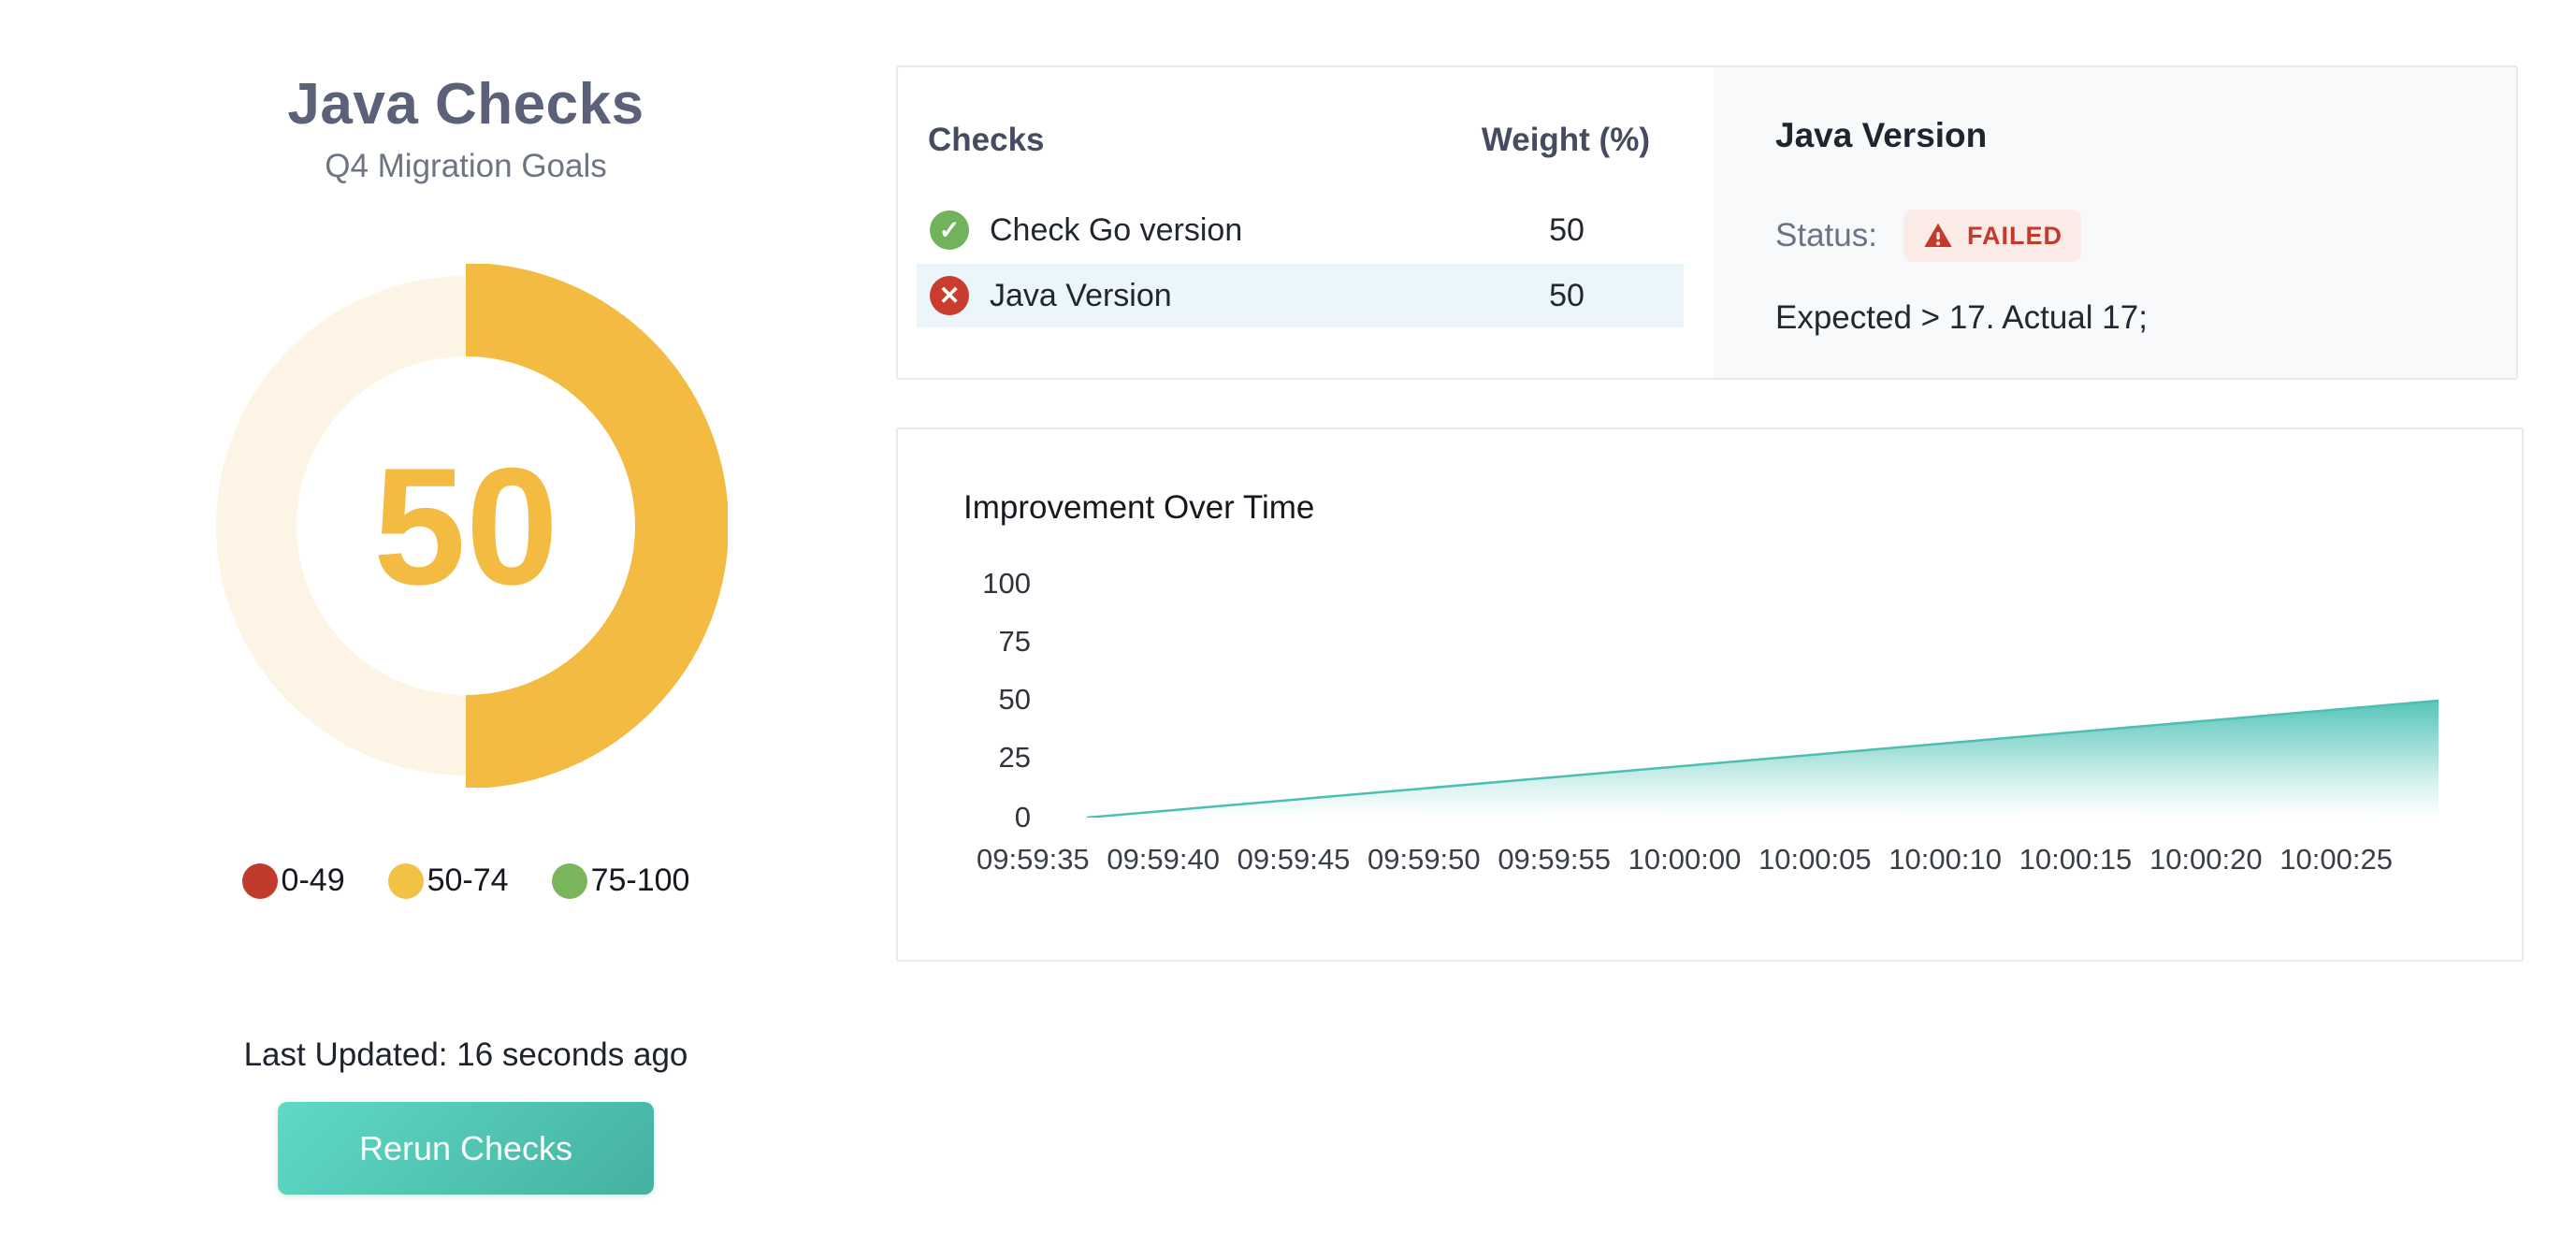  Describe the element at coordinates (1294, 859) in the screenshot. I see `x-tick: 09:59:45` at that location.